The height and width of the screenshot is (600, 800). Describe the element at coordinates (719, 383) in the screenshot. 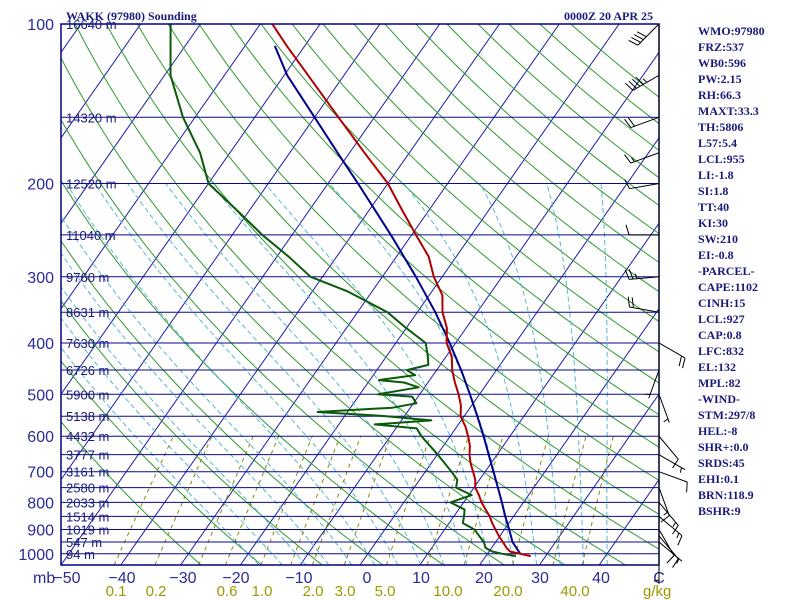

I see `index-value: MPL:82` at that location.